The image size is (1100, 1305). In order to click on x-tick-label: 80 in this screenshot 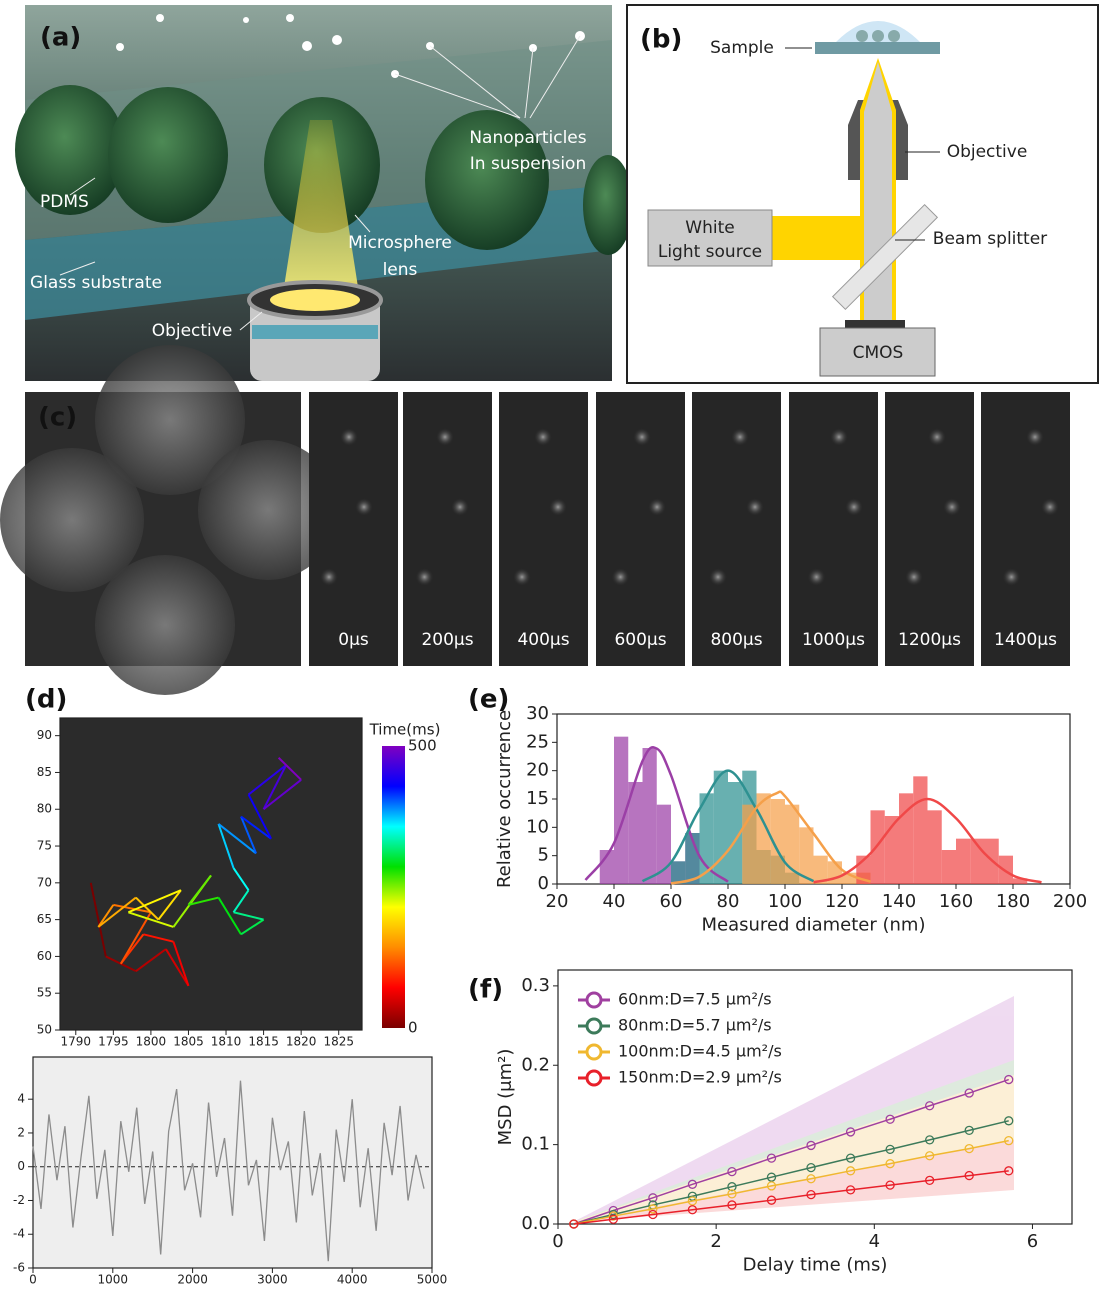, I will do `click(728, 901)`.